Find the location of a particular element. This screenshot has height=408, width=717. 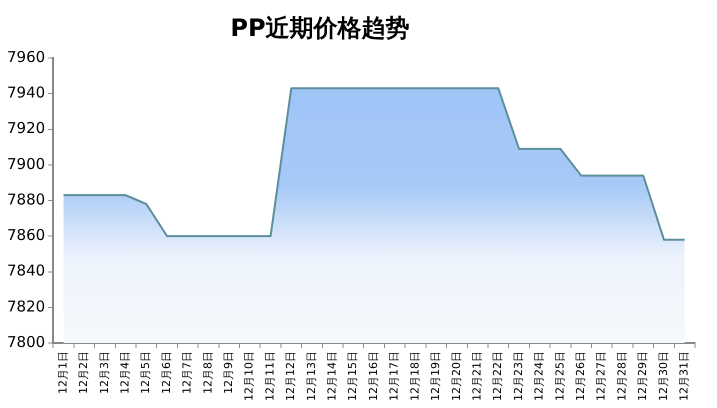

x-tick-label: 12月3日 is located at coordinates (104, 372).